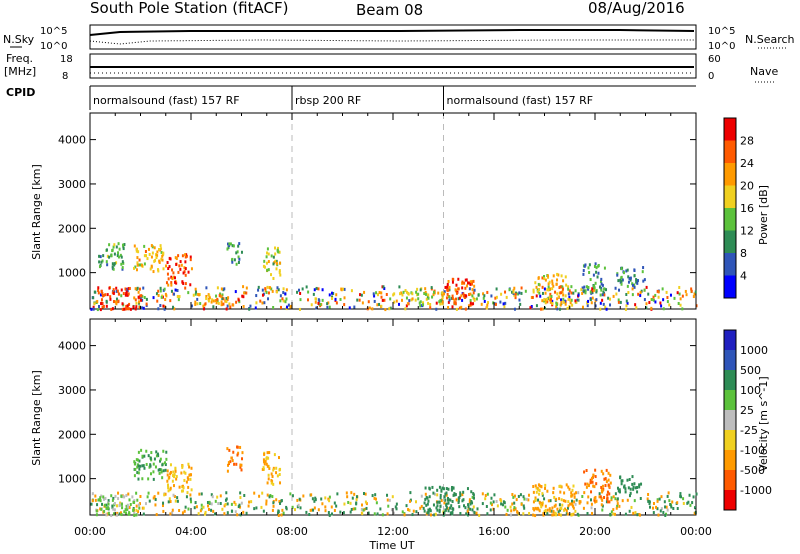  Describe the element at coordinates (328, 100) in the screenshot. I see `cpid-segment-label: rbsp 200 RF` at that location.